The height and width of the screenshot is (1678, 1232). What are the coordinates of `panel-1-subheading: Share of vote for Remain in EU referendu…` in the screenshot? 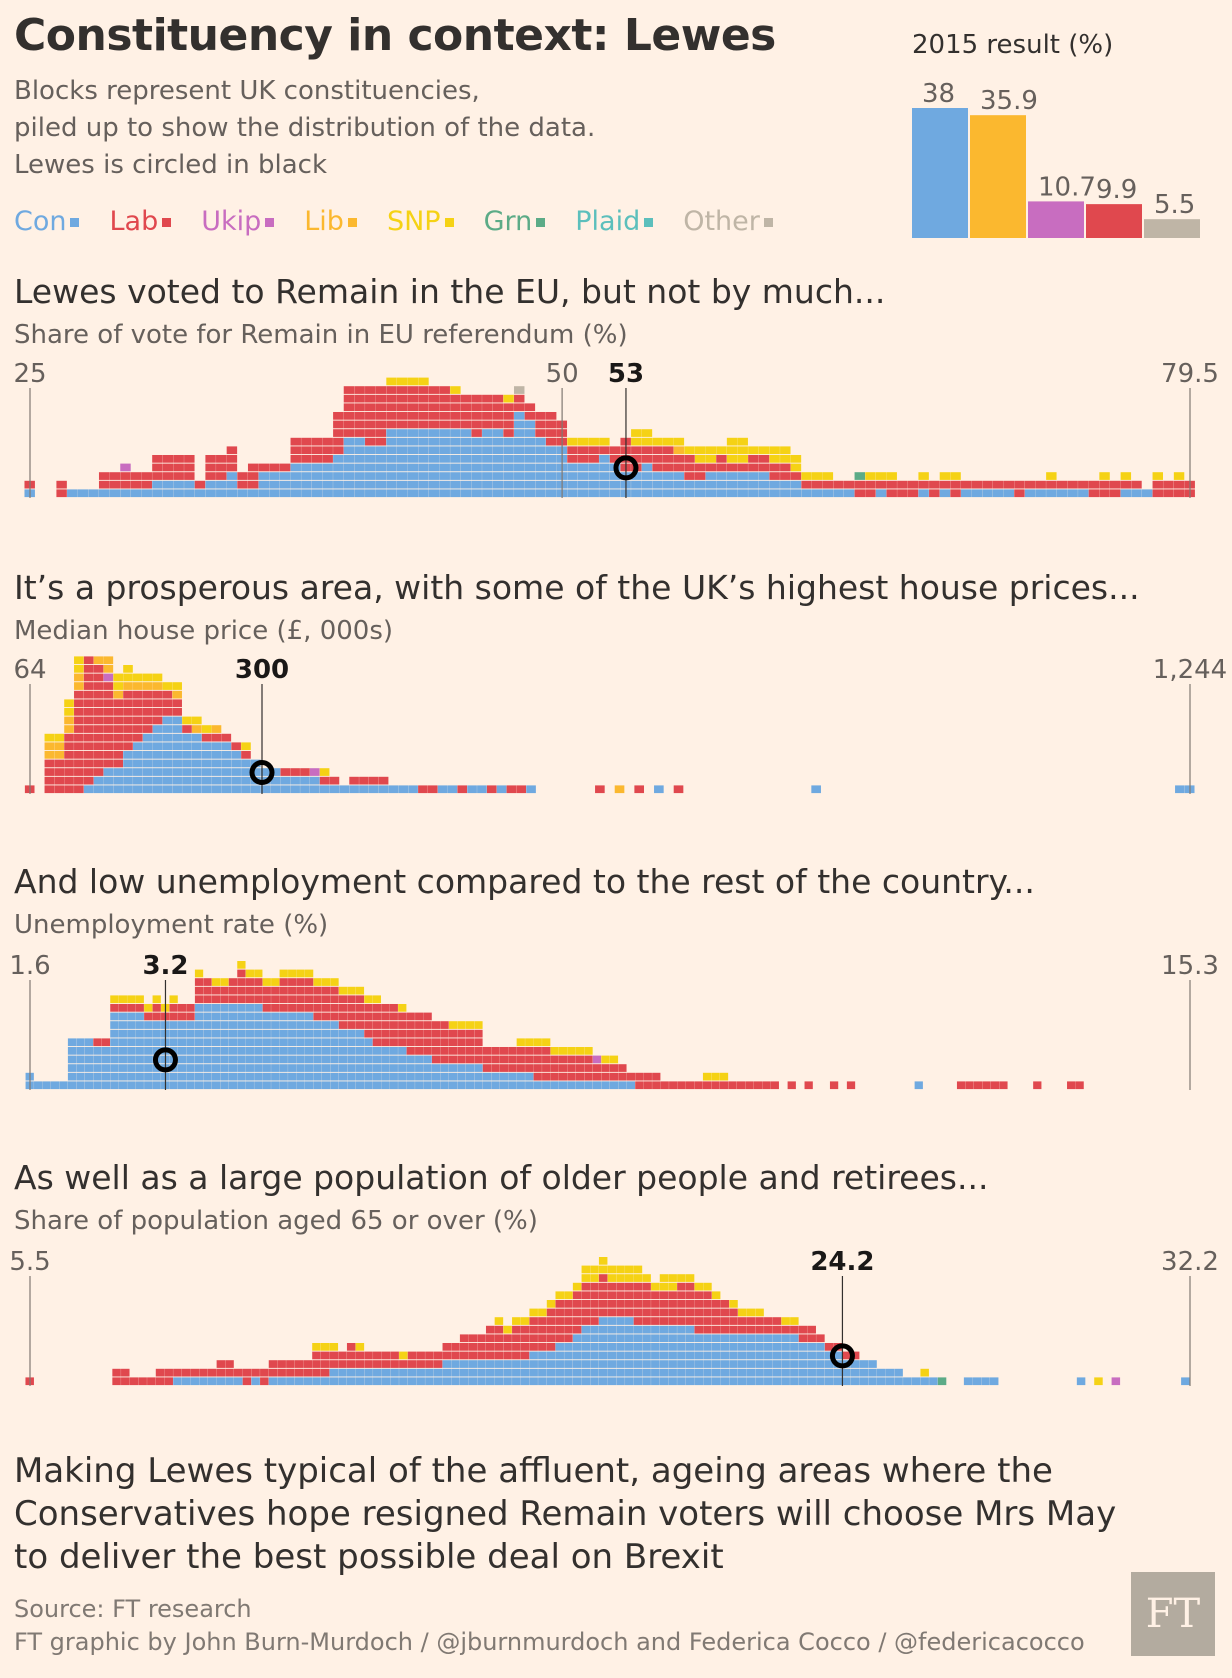 It's located at (321, 335).